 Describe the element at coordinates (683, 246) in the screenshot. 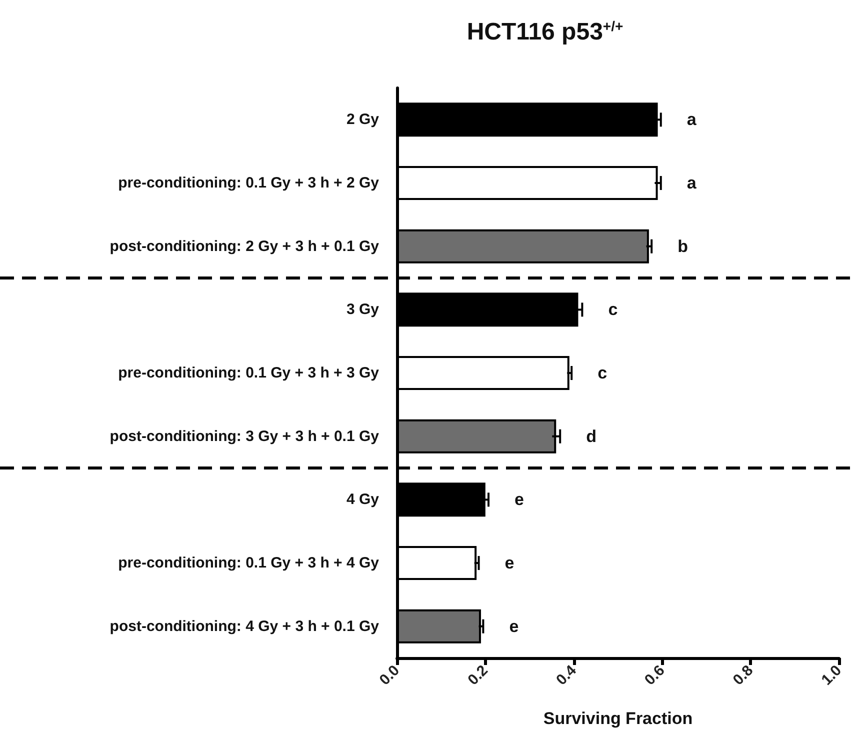

I see `annotation: b` at that location.